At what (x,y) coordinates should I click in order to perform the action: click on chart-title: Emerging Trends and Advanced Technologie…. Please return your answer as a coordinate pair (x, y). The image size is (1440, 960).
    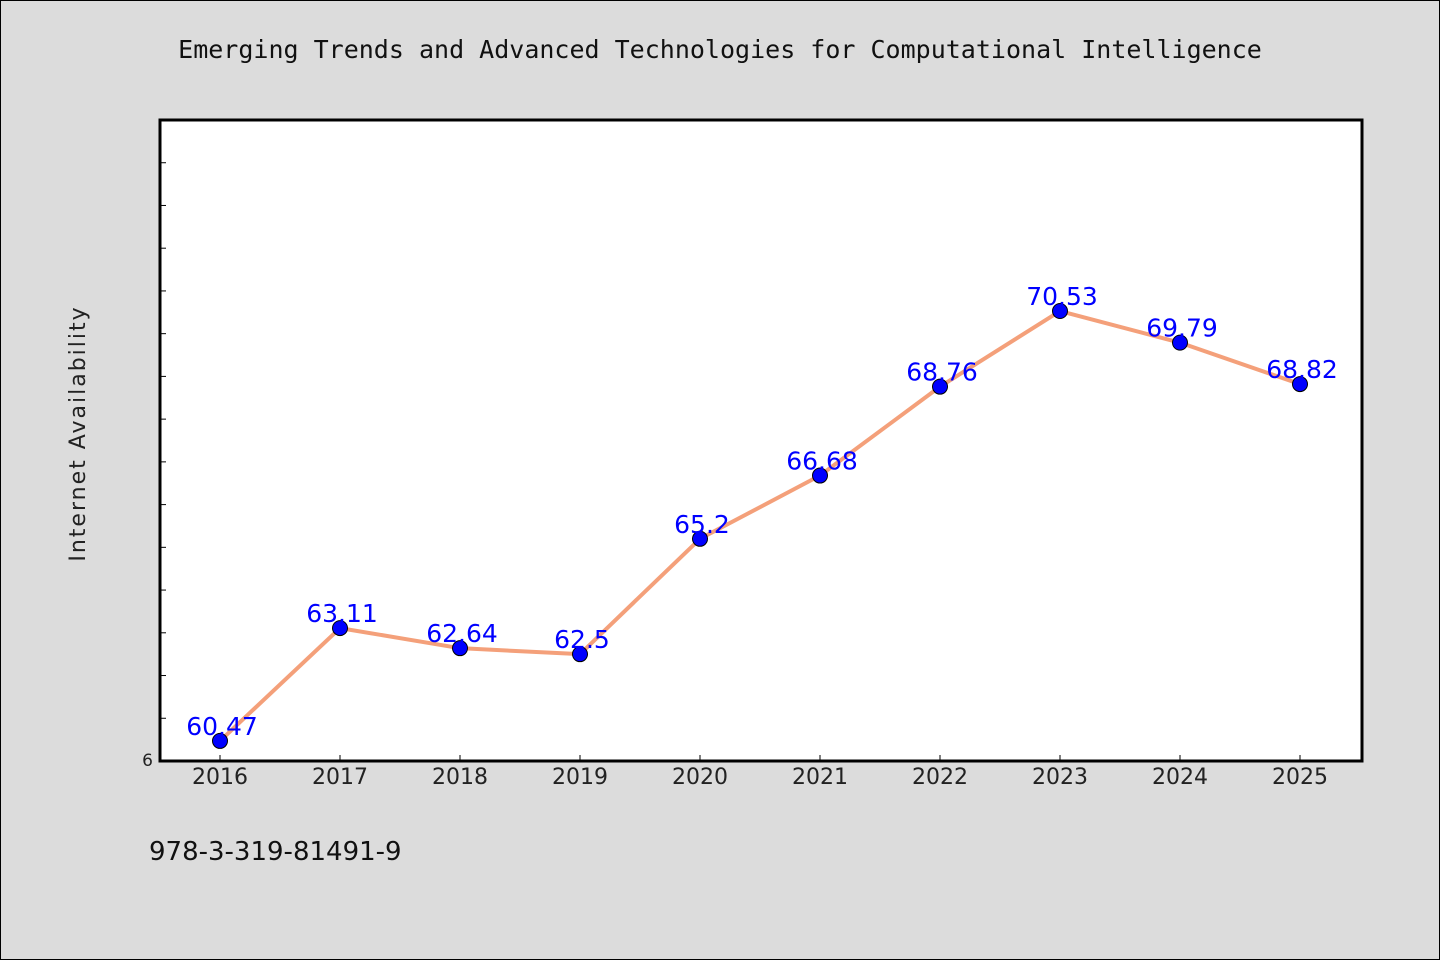
    Looking at the image, I should click on (720, 49).